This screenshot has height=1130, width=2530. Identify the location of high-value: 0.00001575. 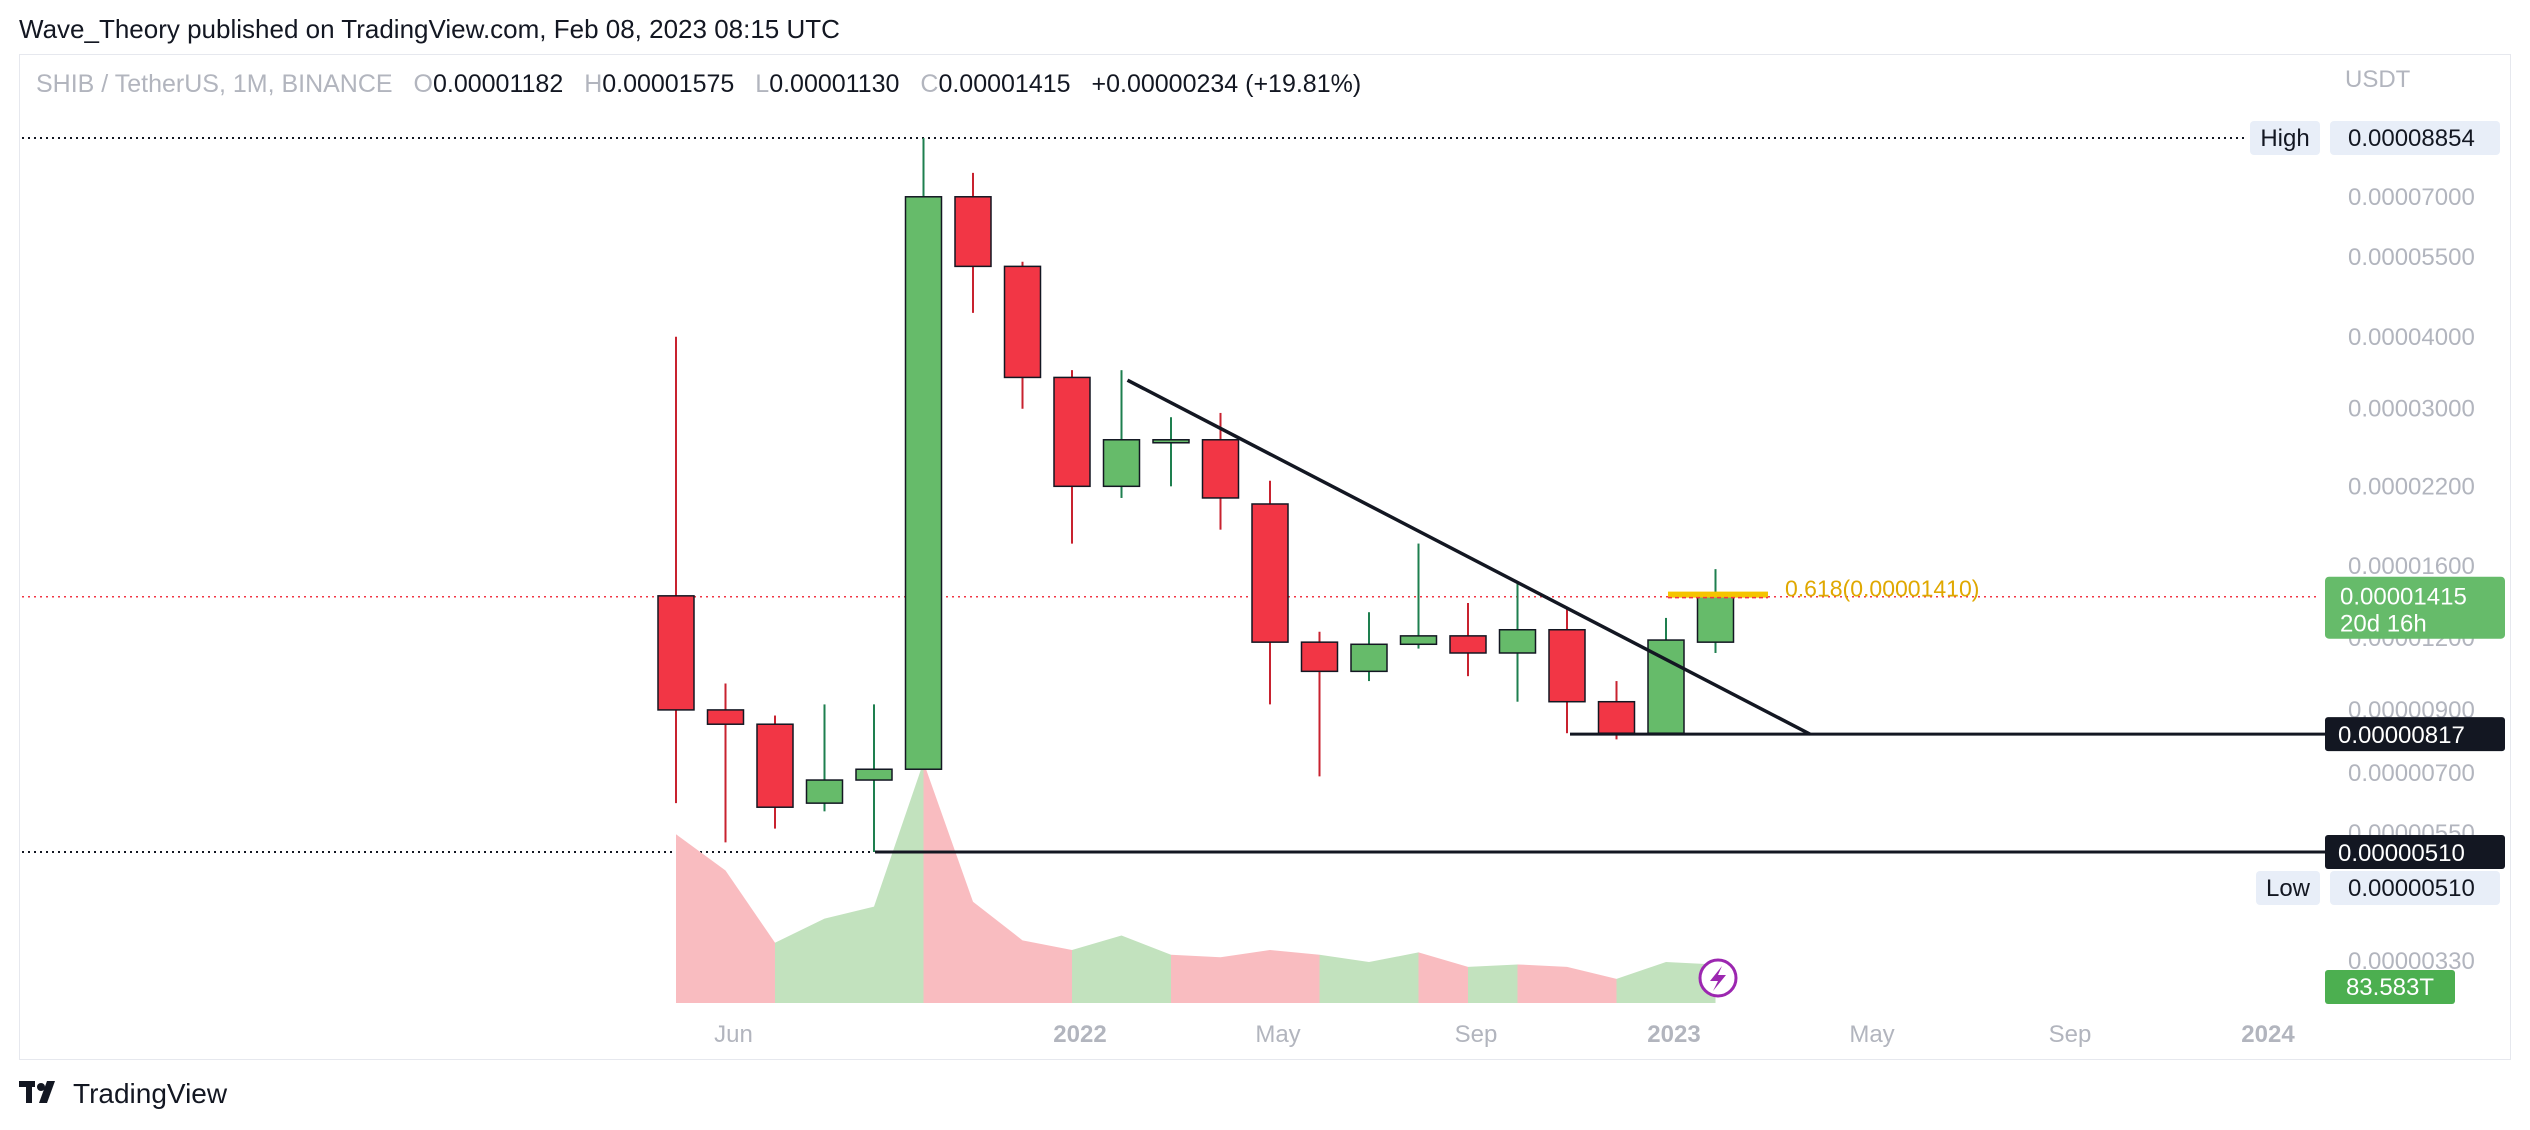
(668, 84).